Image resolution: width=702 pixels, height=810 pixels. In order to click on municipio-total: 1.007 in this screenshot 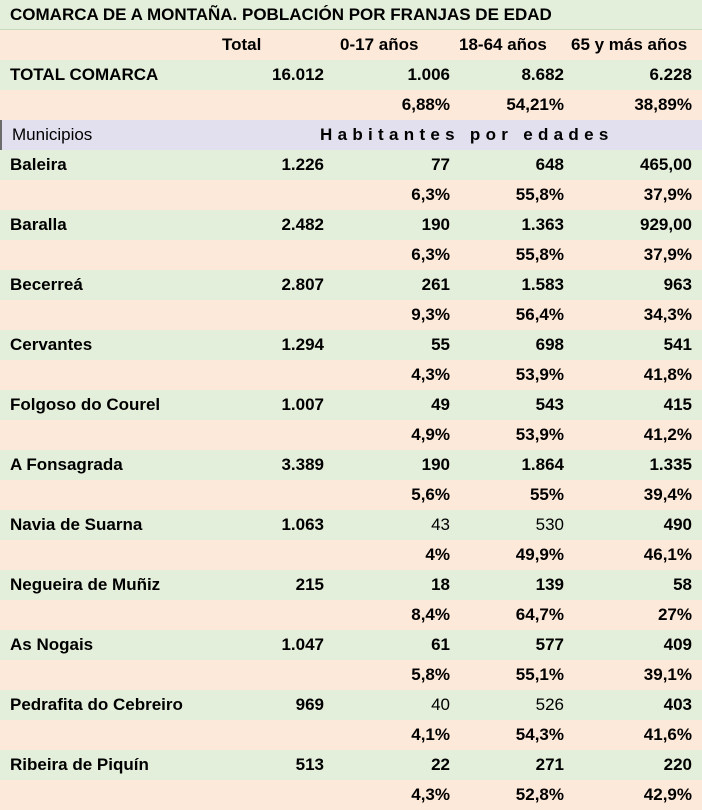, I will do `click(302, 404)`.